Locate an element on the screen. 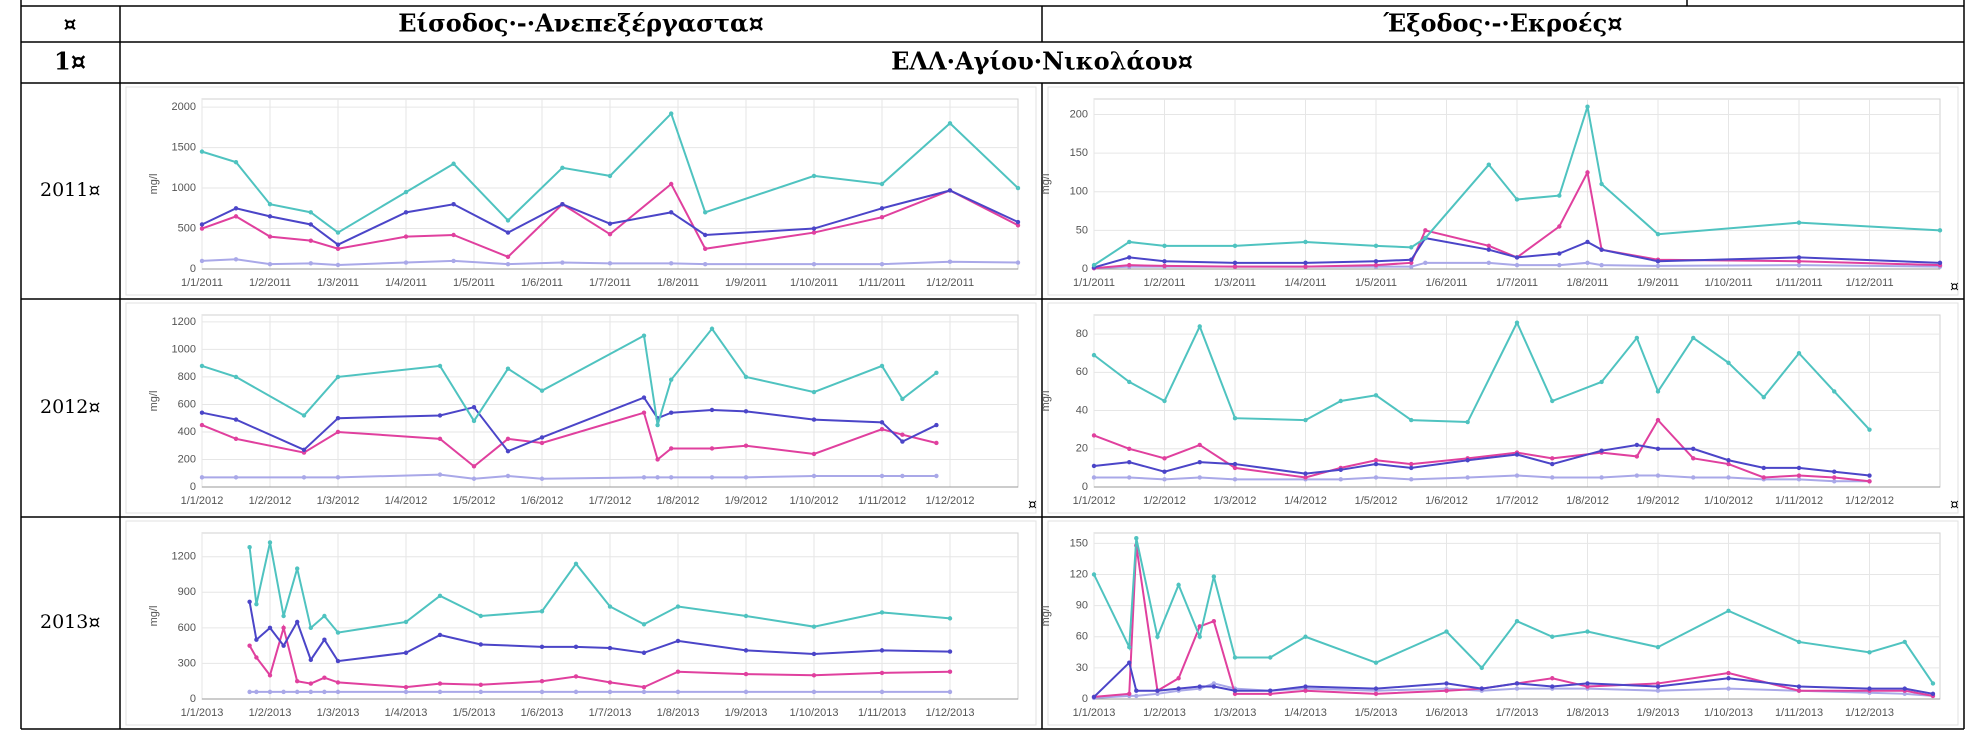 Image resolution: width=1968 pixels, height=751 pixels. x-tick-label: 1/4/2013 is located at coordinates (1305, 713).